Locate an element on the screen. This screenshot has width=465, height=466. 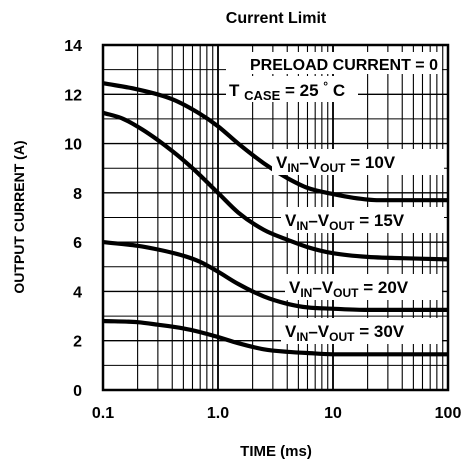
series-label-2: VIN–VOUT = 15V is located at coordinates (345, 222).